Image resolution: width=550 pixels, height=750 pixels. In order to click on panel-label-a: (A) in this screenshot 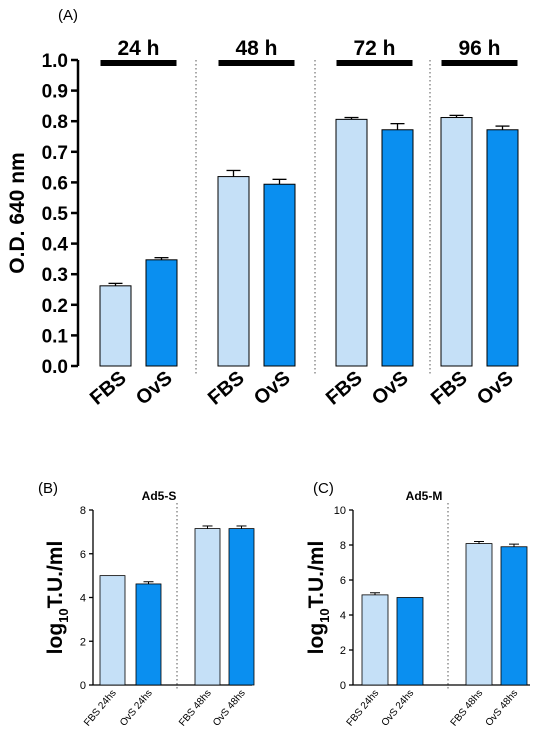, I will do `click(68, 15)`.